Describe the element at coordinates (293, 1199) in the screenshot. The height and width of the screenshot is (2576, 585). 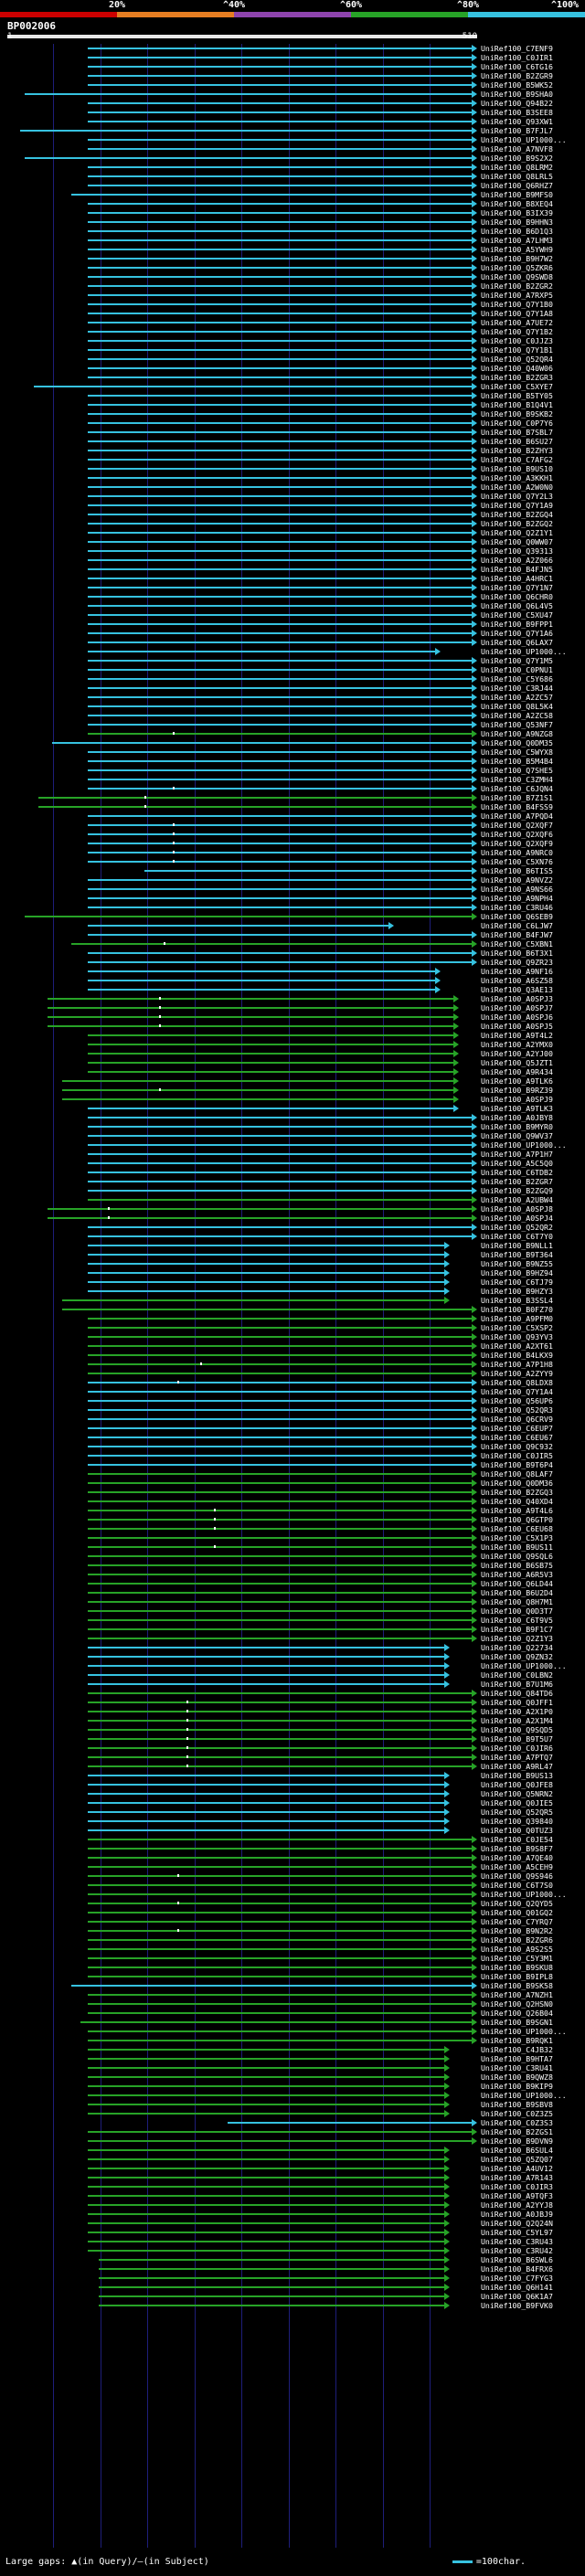
I see `hit-row: UniRef100_A2UBW4` at that location.